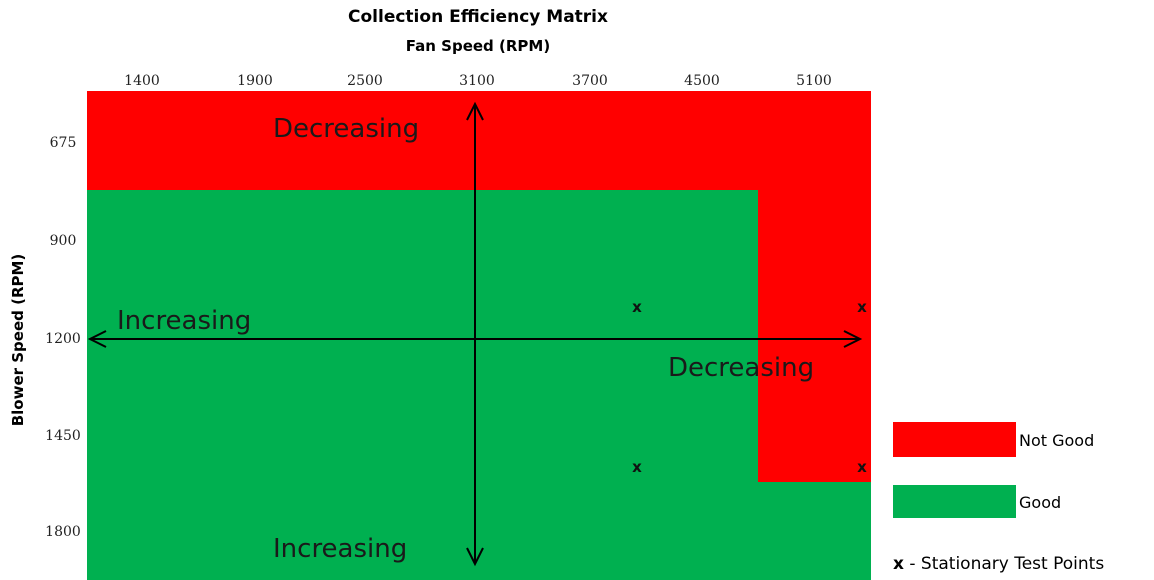  What do you see at coordinates (1057, 440) in the screenshot?
I see `legend-label-not-good: Not Good` at bounding box center [1057, 440].